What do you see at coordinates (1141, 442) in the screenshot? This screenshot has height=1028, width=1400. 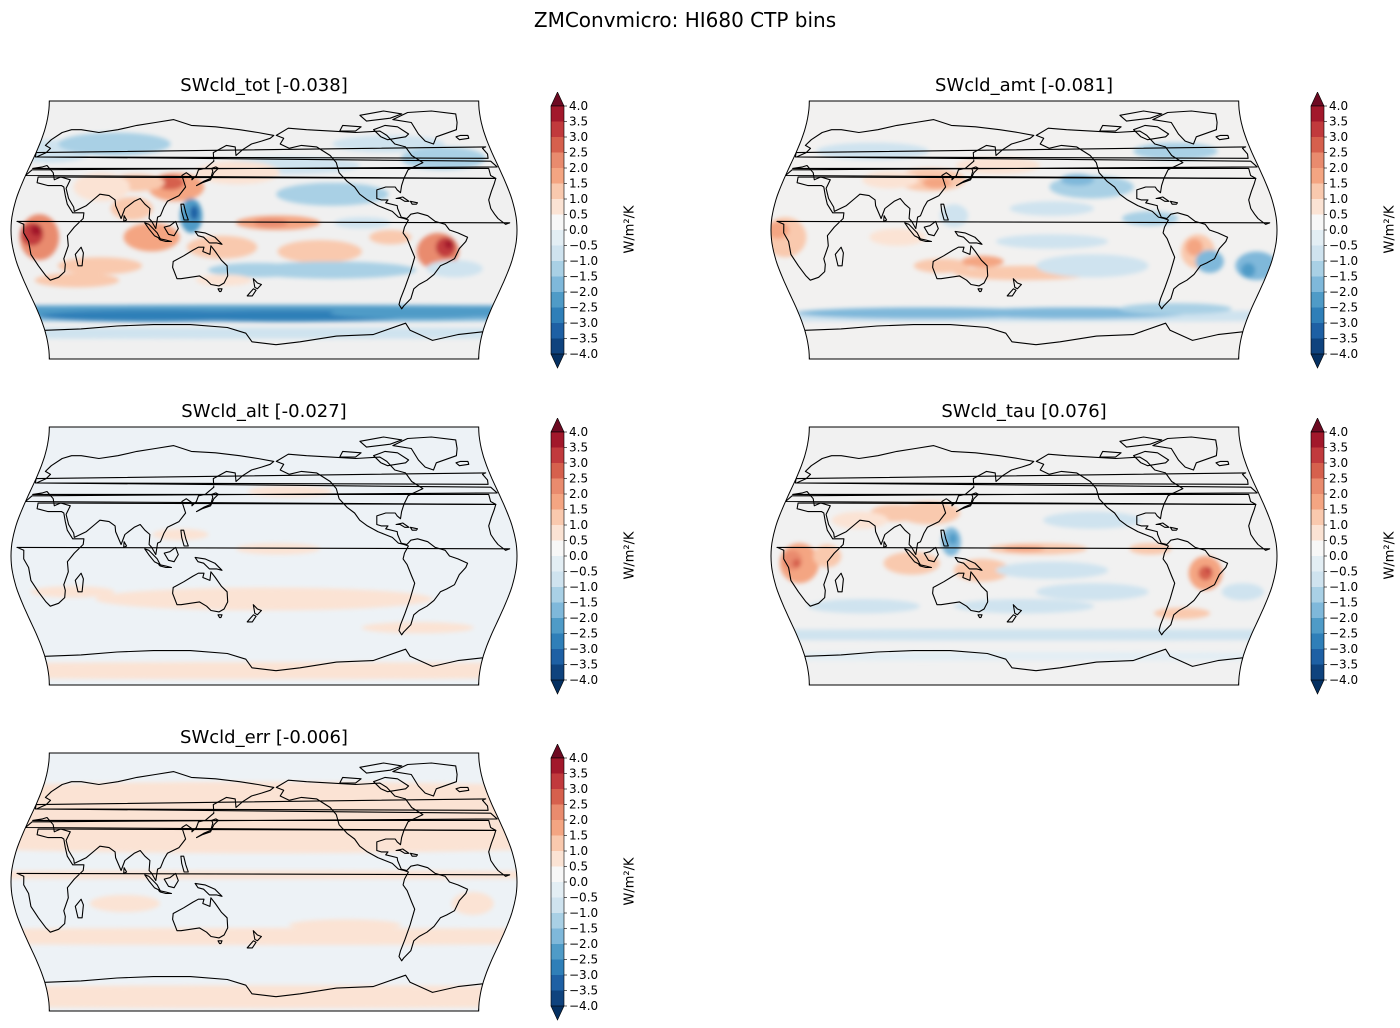 I see `coastline-ellesmere` at bounding box center [1141, 442].